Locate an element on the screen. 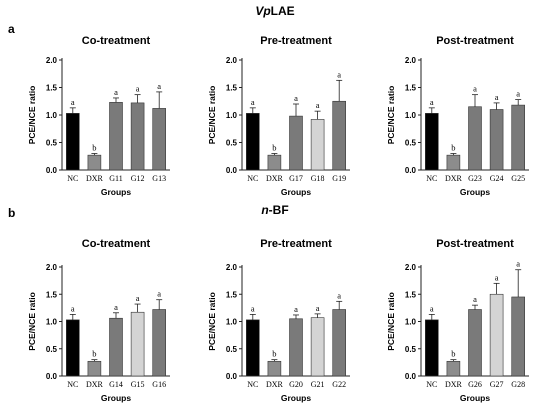 Image resolution: width=550 pixels, height=413 pixels. x-tick-label-g23: G23 is located at coordinates (475, 178).